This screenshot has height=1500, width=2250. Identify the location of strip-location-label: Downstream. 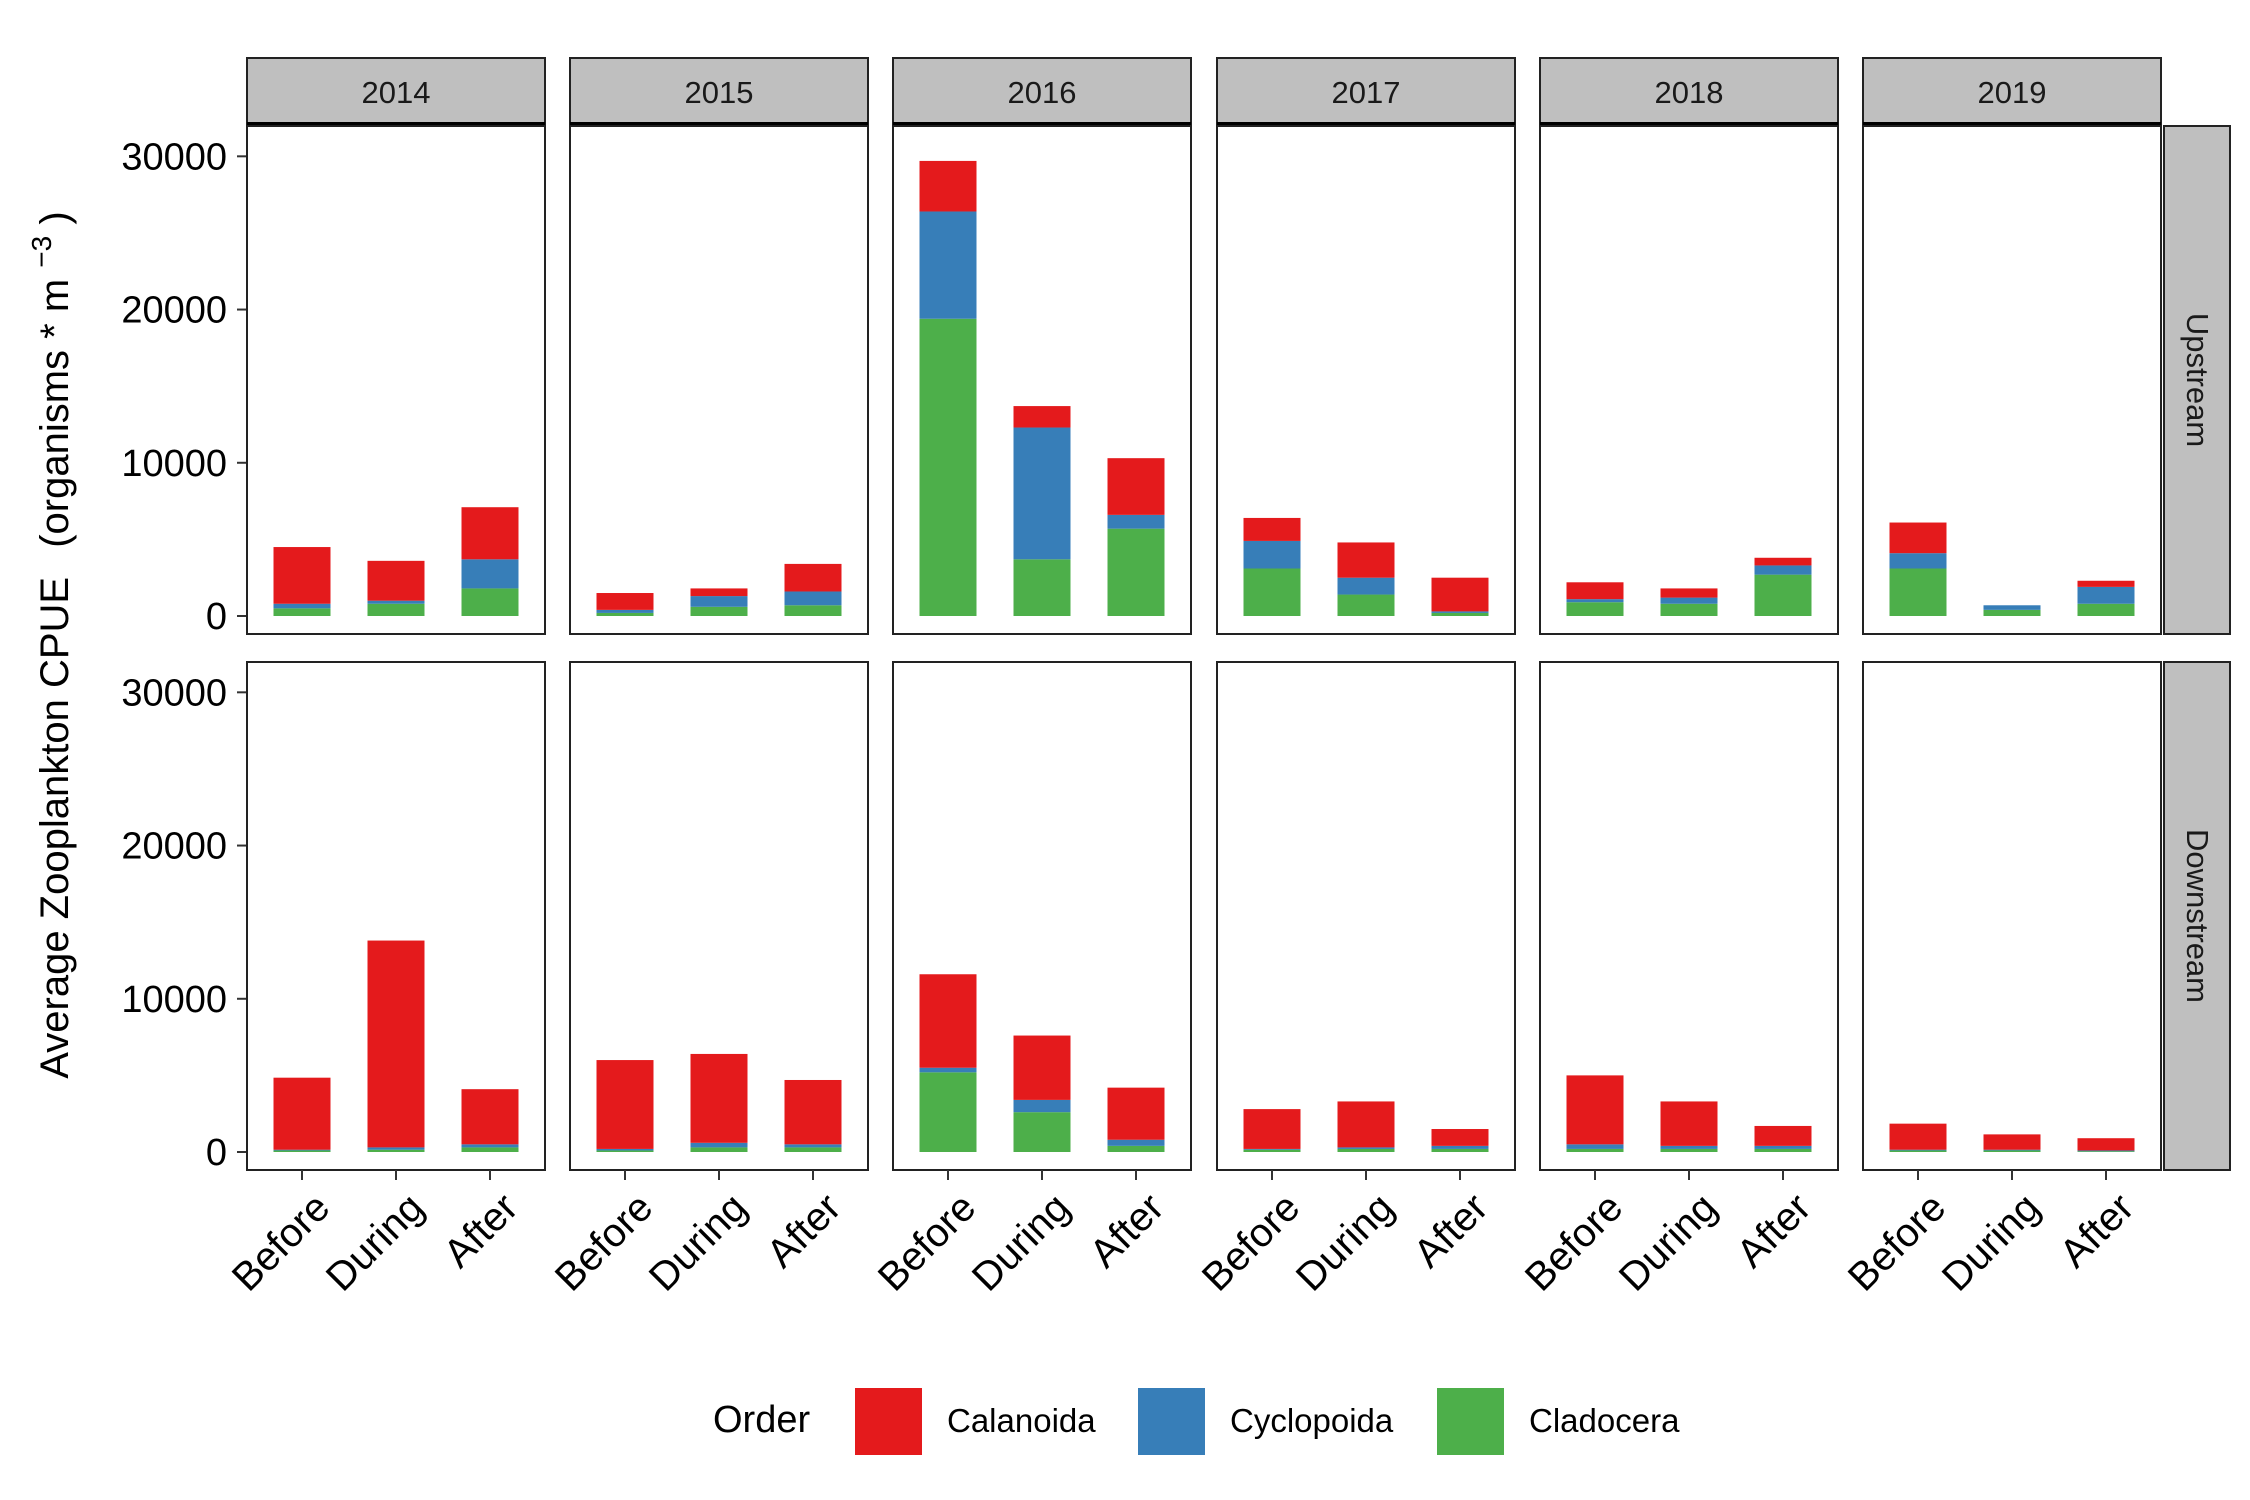
(2197, 916).